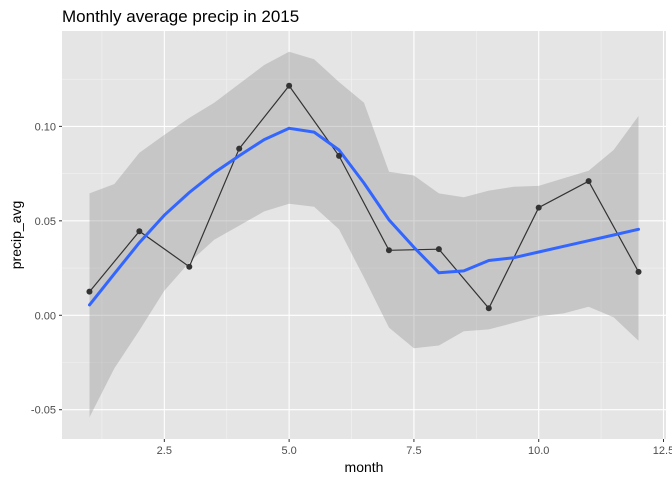  What do you see at coordinates (45, 316) in the screenshot?
I see `y-tick-label: 0.00` at bounding box center [45, 316].